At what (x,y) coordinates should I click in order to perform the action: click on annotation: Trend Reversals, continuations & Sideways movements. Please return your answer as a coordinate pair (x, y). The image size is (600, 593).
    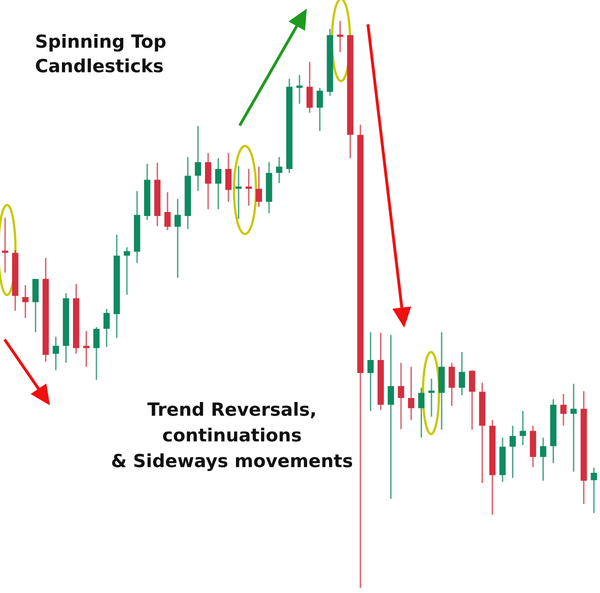
    Looking at the image, I should click on (232, 437).